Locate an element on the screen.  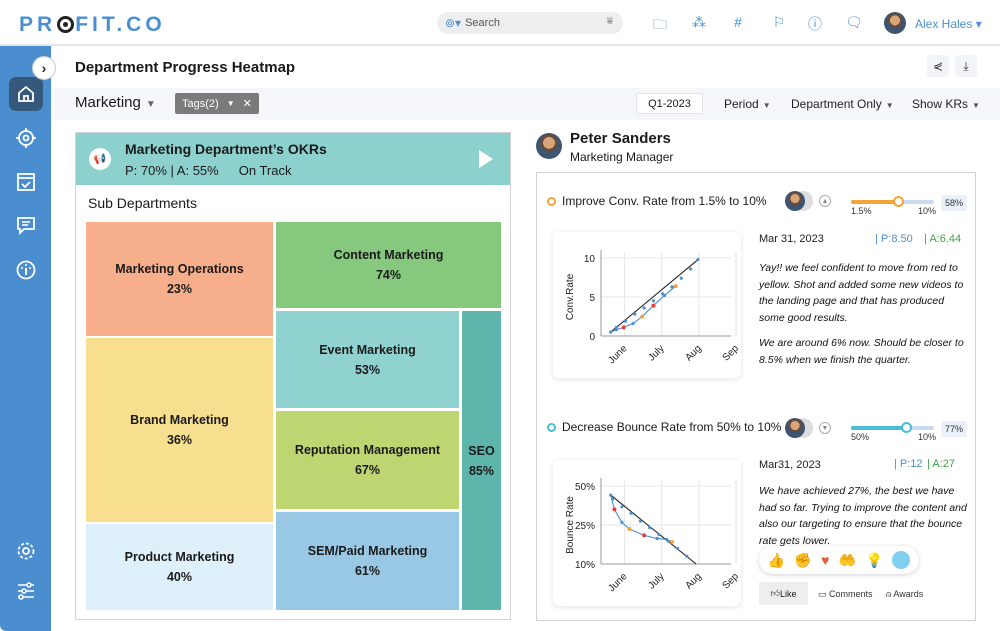
comments-button: ▭ Comments is located at coordinates (845, 594).